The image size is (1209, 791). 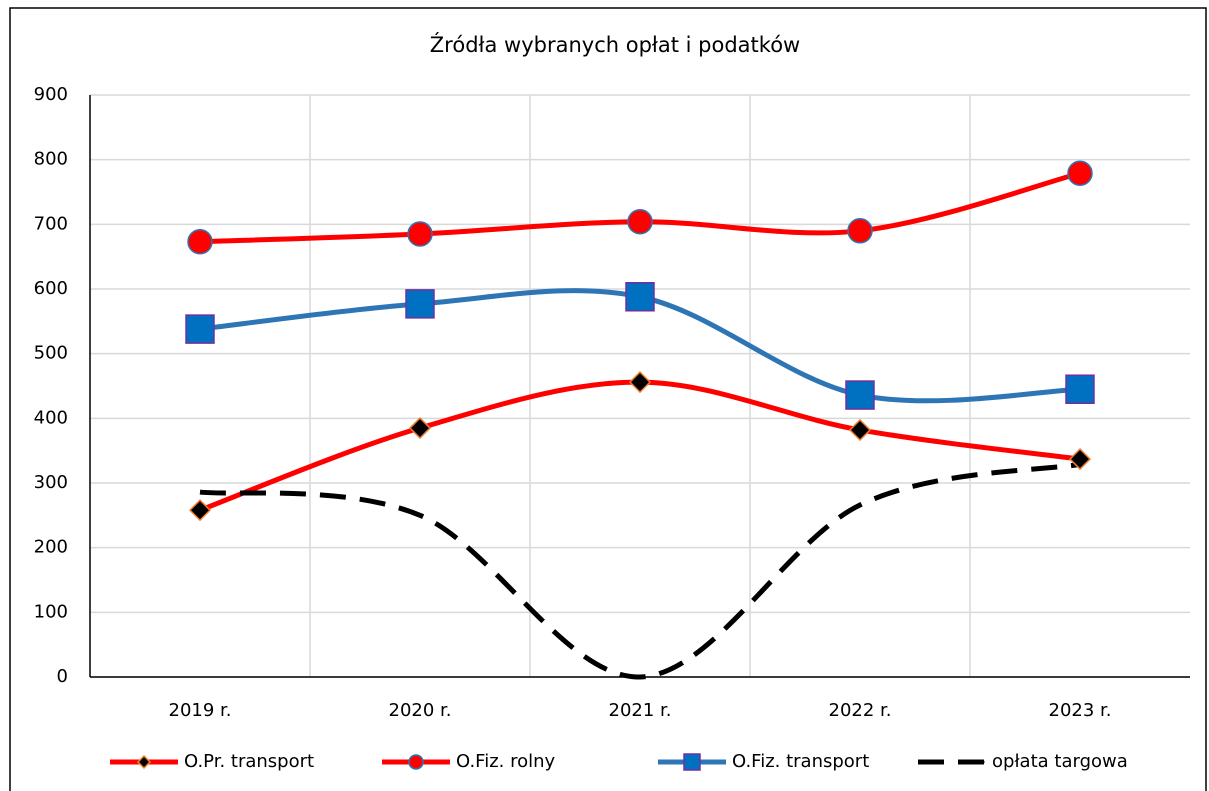 I want to click on y-tick-label: 500, so click(x=51, y=353).